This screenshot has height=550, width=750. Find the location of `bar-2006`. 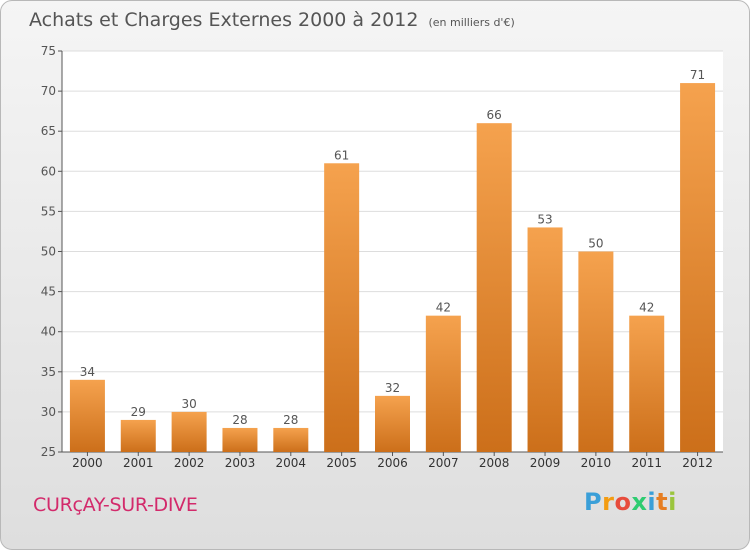

bar-2006 is located at coordinates (392, 423).